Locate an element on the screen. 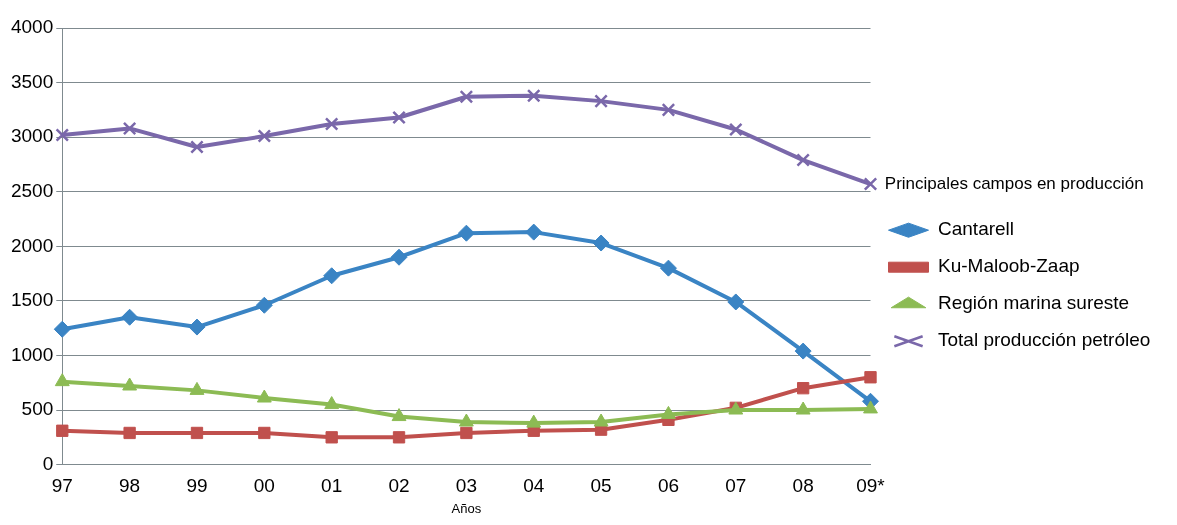  x-tick-label: 99 is located at coordinates (197, 486).